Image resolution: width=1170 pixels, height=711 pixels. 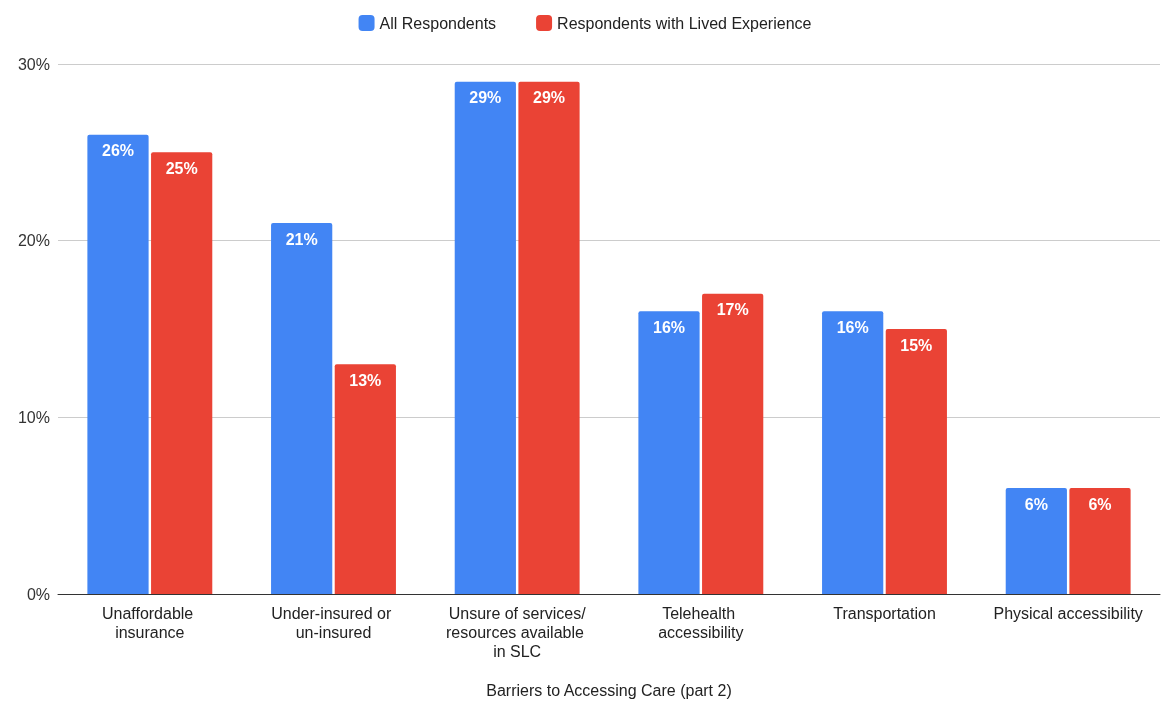 What do you see at coordinates (181, 168) in the screenshot?
I see `data-label: 25%` at bounding box center [181, 168].